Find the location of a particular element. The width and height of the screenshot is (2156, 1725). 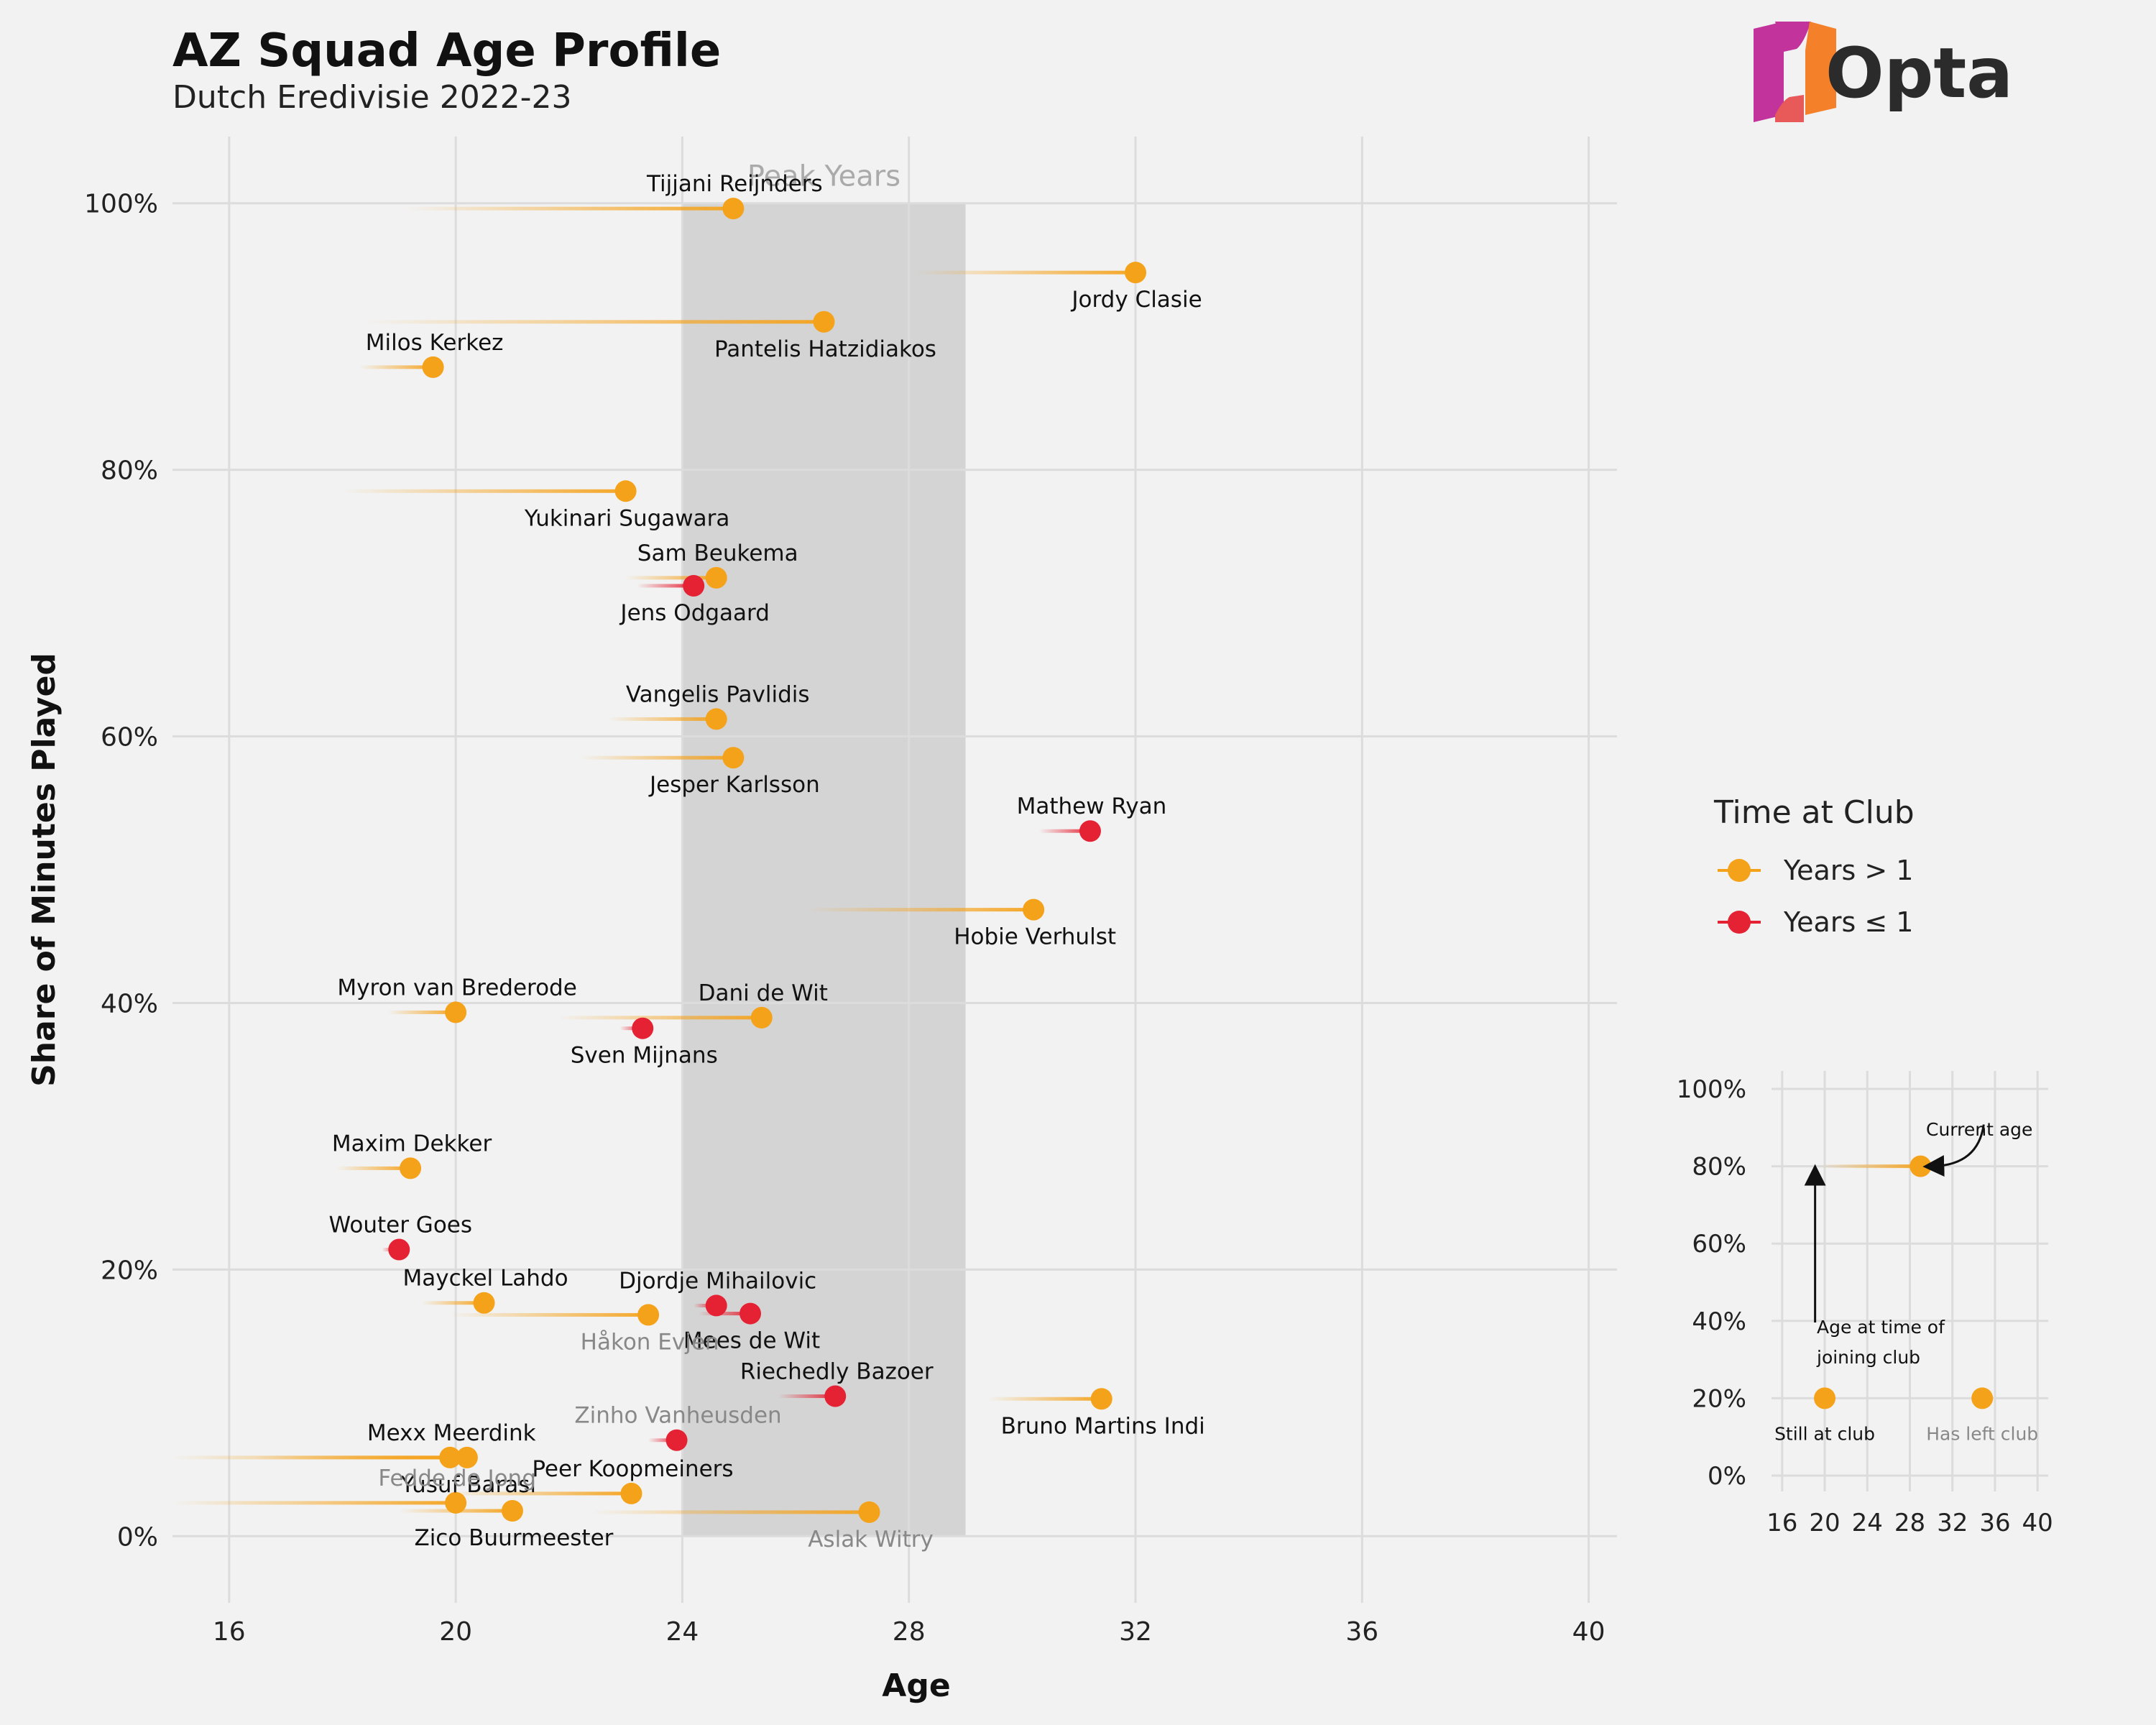

inset-x-tick-3: 28 is located at coordinates (1910, 1523).